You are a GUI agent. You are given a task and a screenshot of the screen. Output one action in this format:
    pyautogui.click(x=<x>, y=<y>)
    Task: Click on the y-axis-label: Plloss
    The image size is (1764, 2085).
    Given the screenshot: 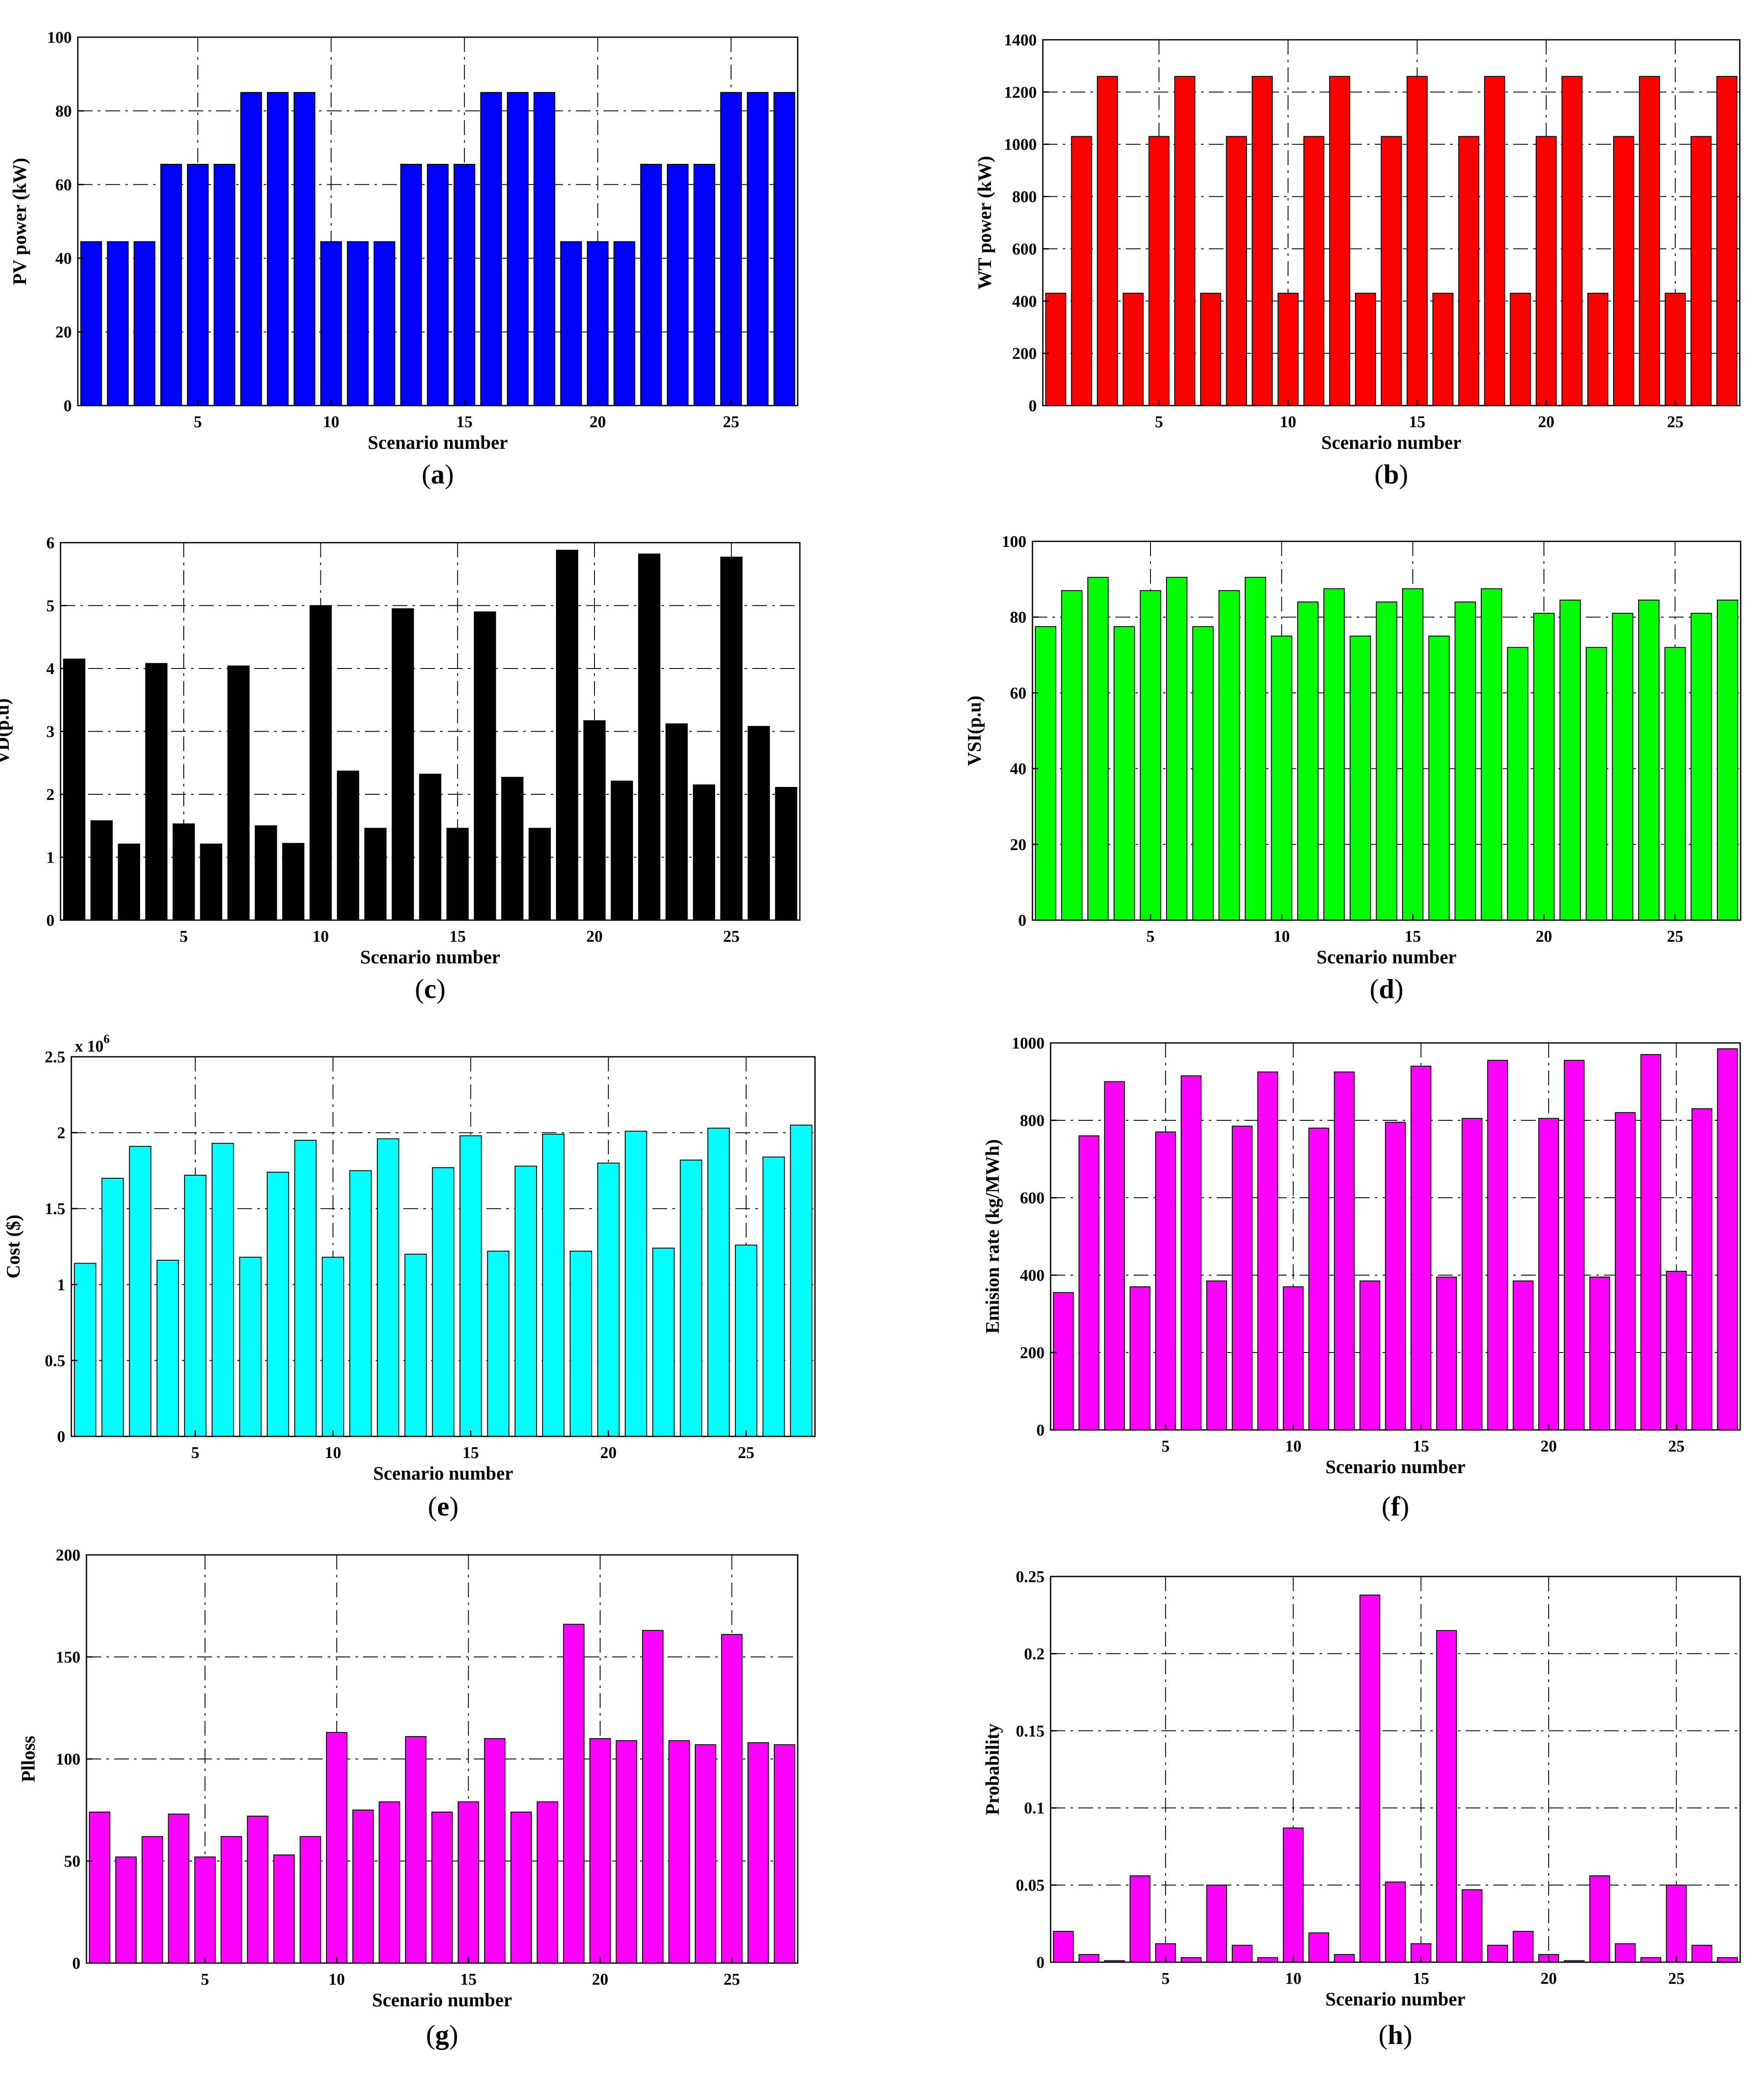 What is the action you would take?
    pyautogui.click(x=28, y=1759)
    